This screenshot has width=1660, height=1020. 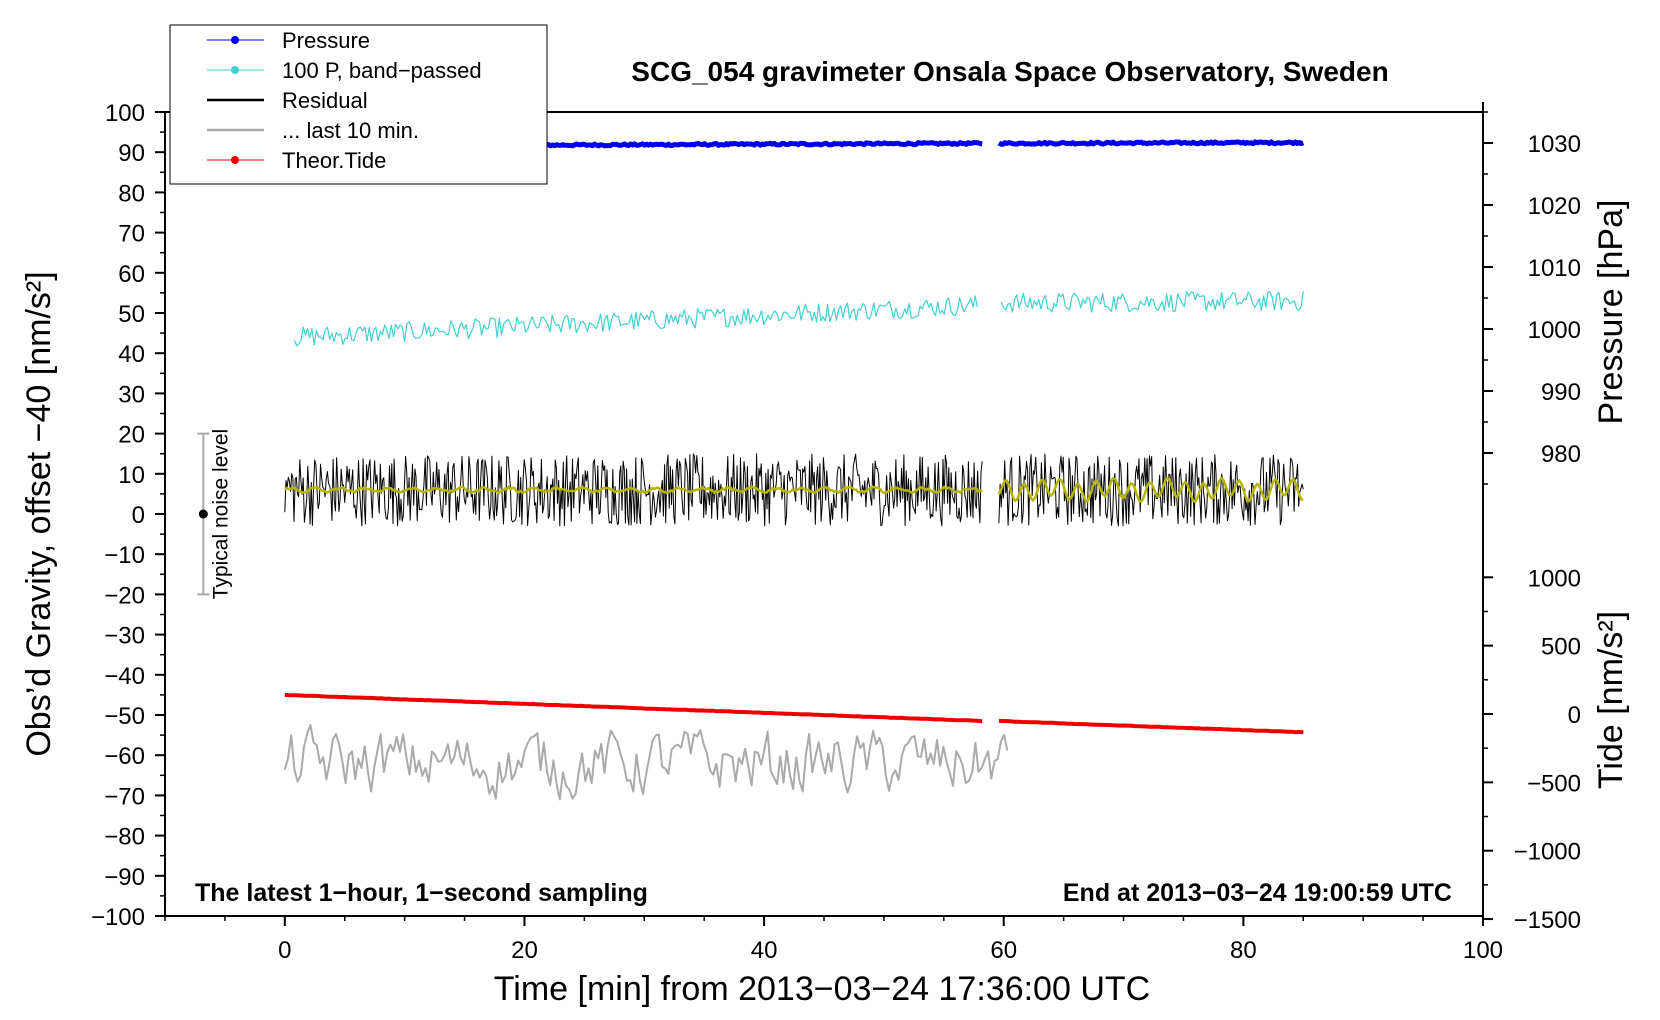 I want to click on y-tick-label: 40, so click(x=131, y=354).